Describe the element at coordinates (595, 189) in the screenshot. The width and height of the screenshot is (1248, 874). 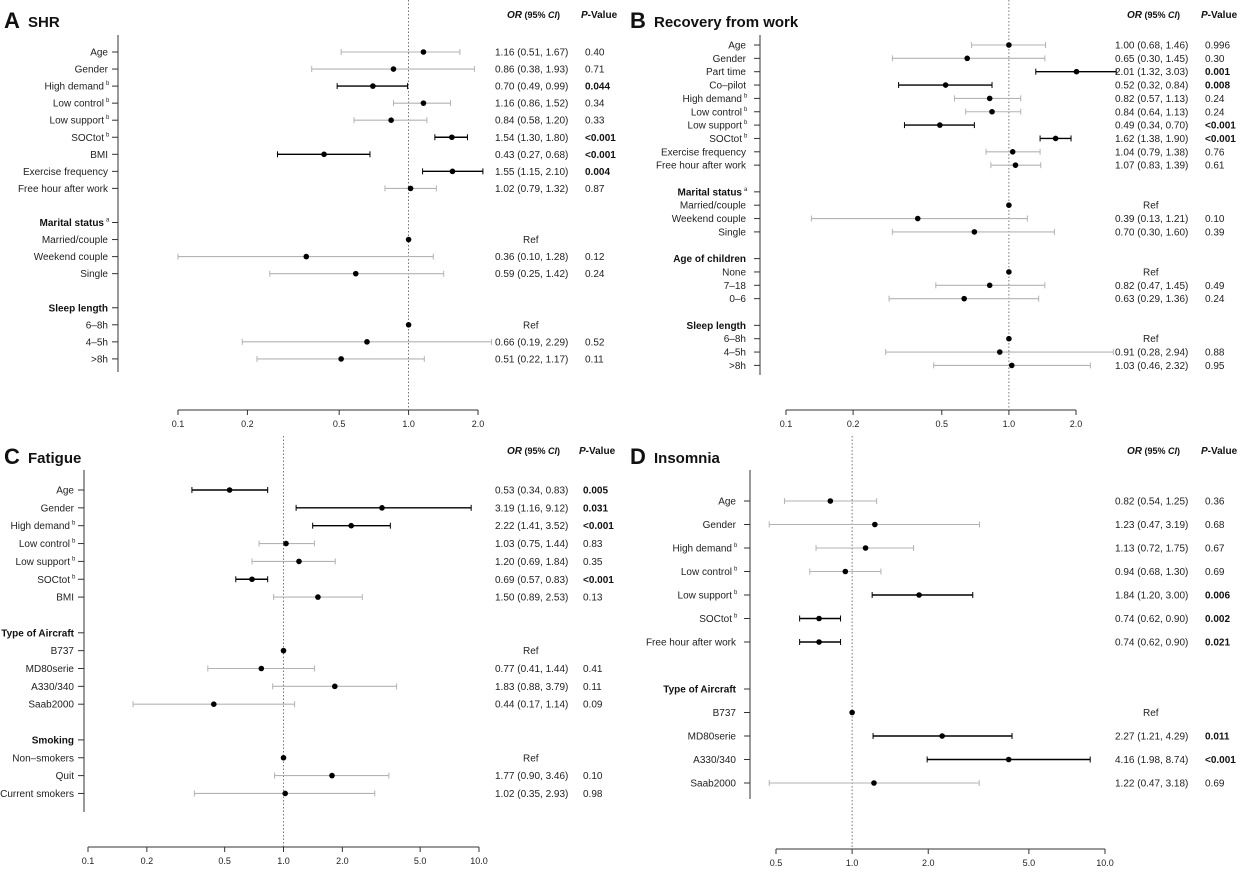
I see `p-value: 0.87` at that location.